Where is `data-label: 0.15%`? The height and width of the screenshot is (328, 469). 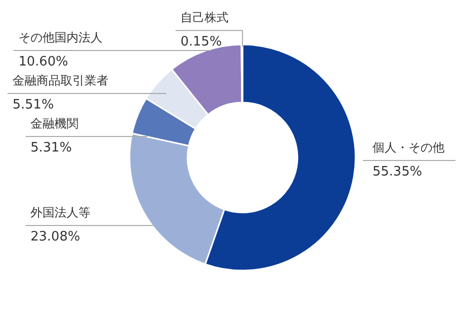 data-label: 0.15% is located at coordinates (201, 42).